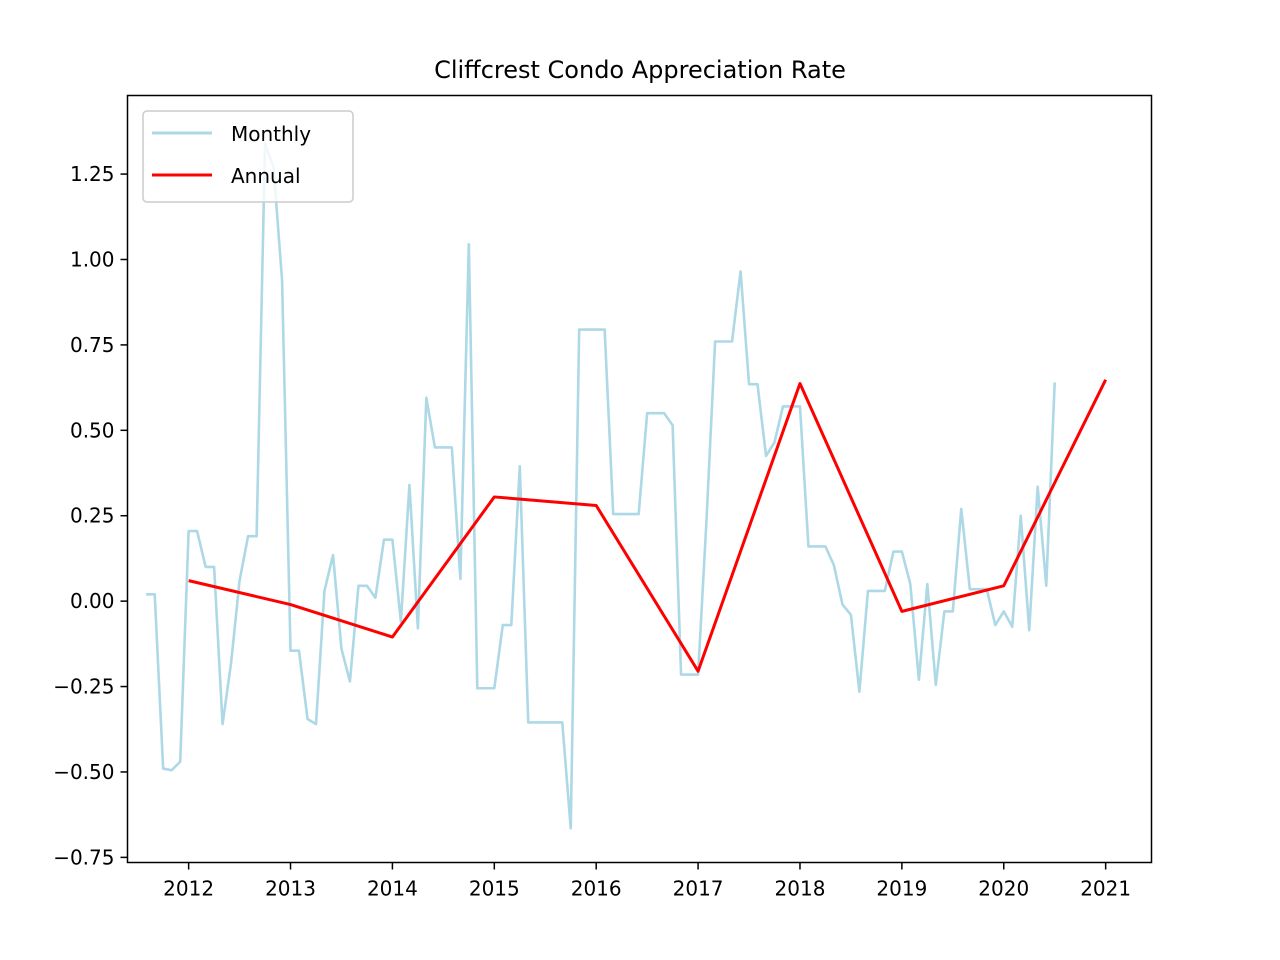 This screenshot has height=960, width=1280. I want to click on x-tick-label: 2021, so click(1105, 889).